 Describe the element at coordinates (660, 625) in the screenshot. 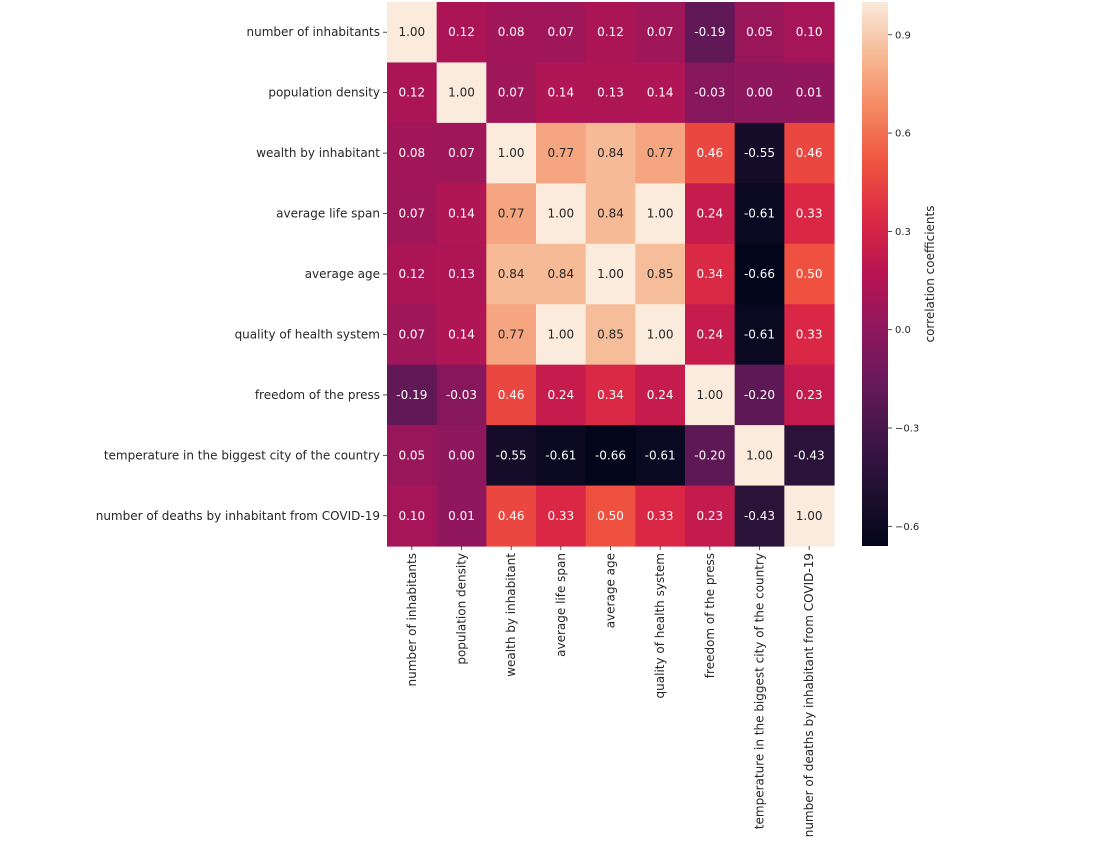

I see `column-tick-label: quality of health system` at that location.